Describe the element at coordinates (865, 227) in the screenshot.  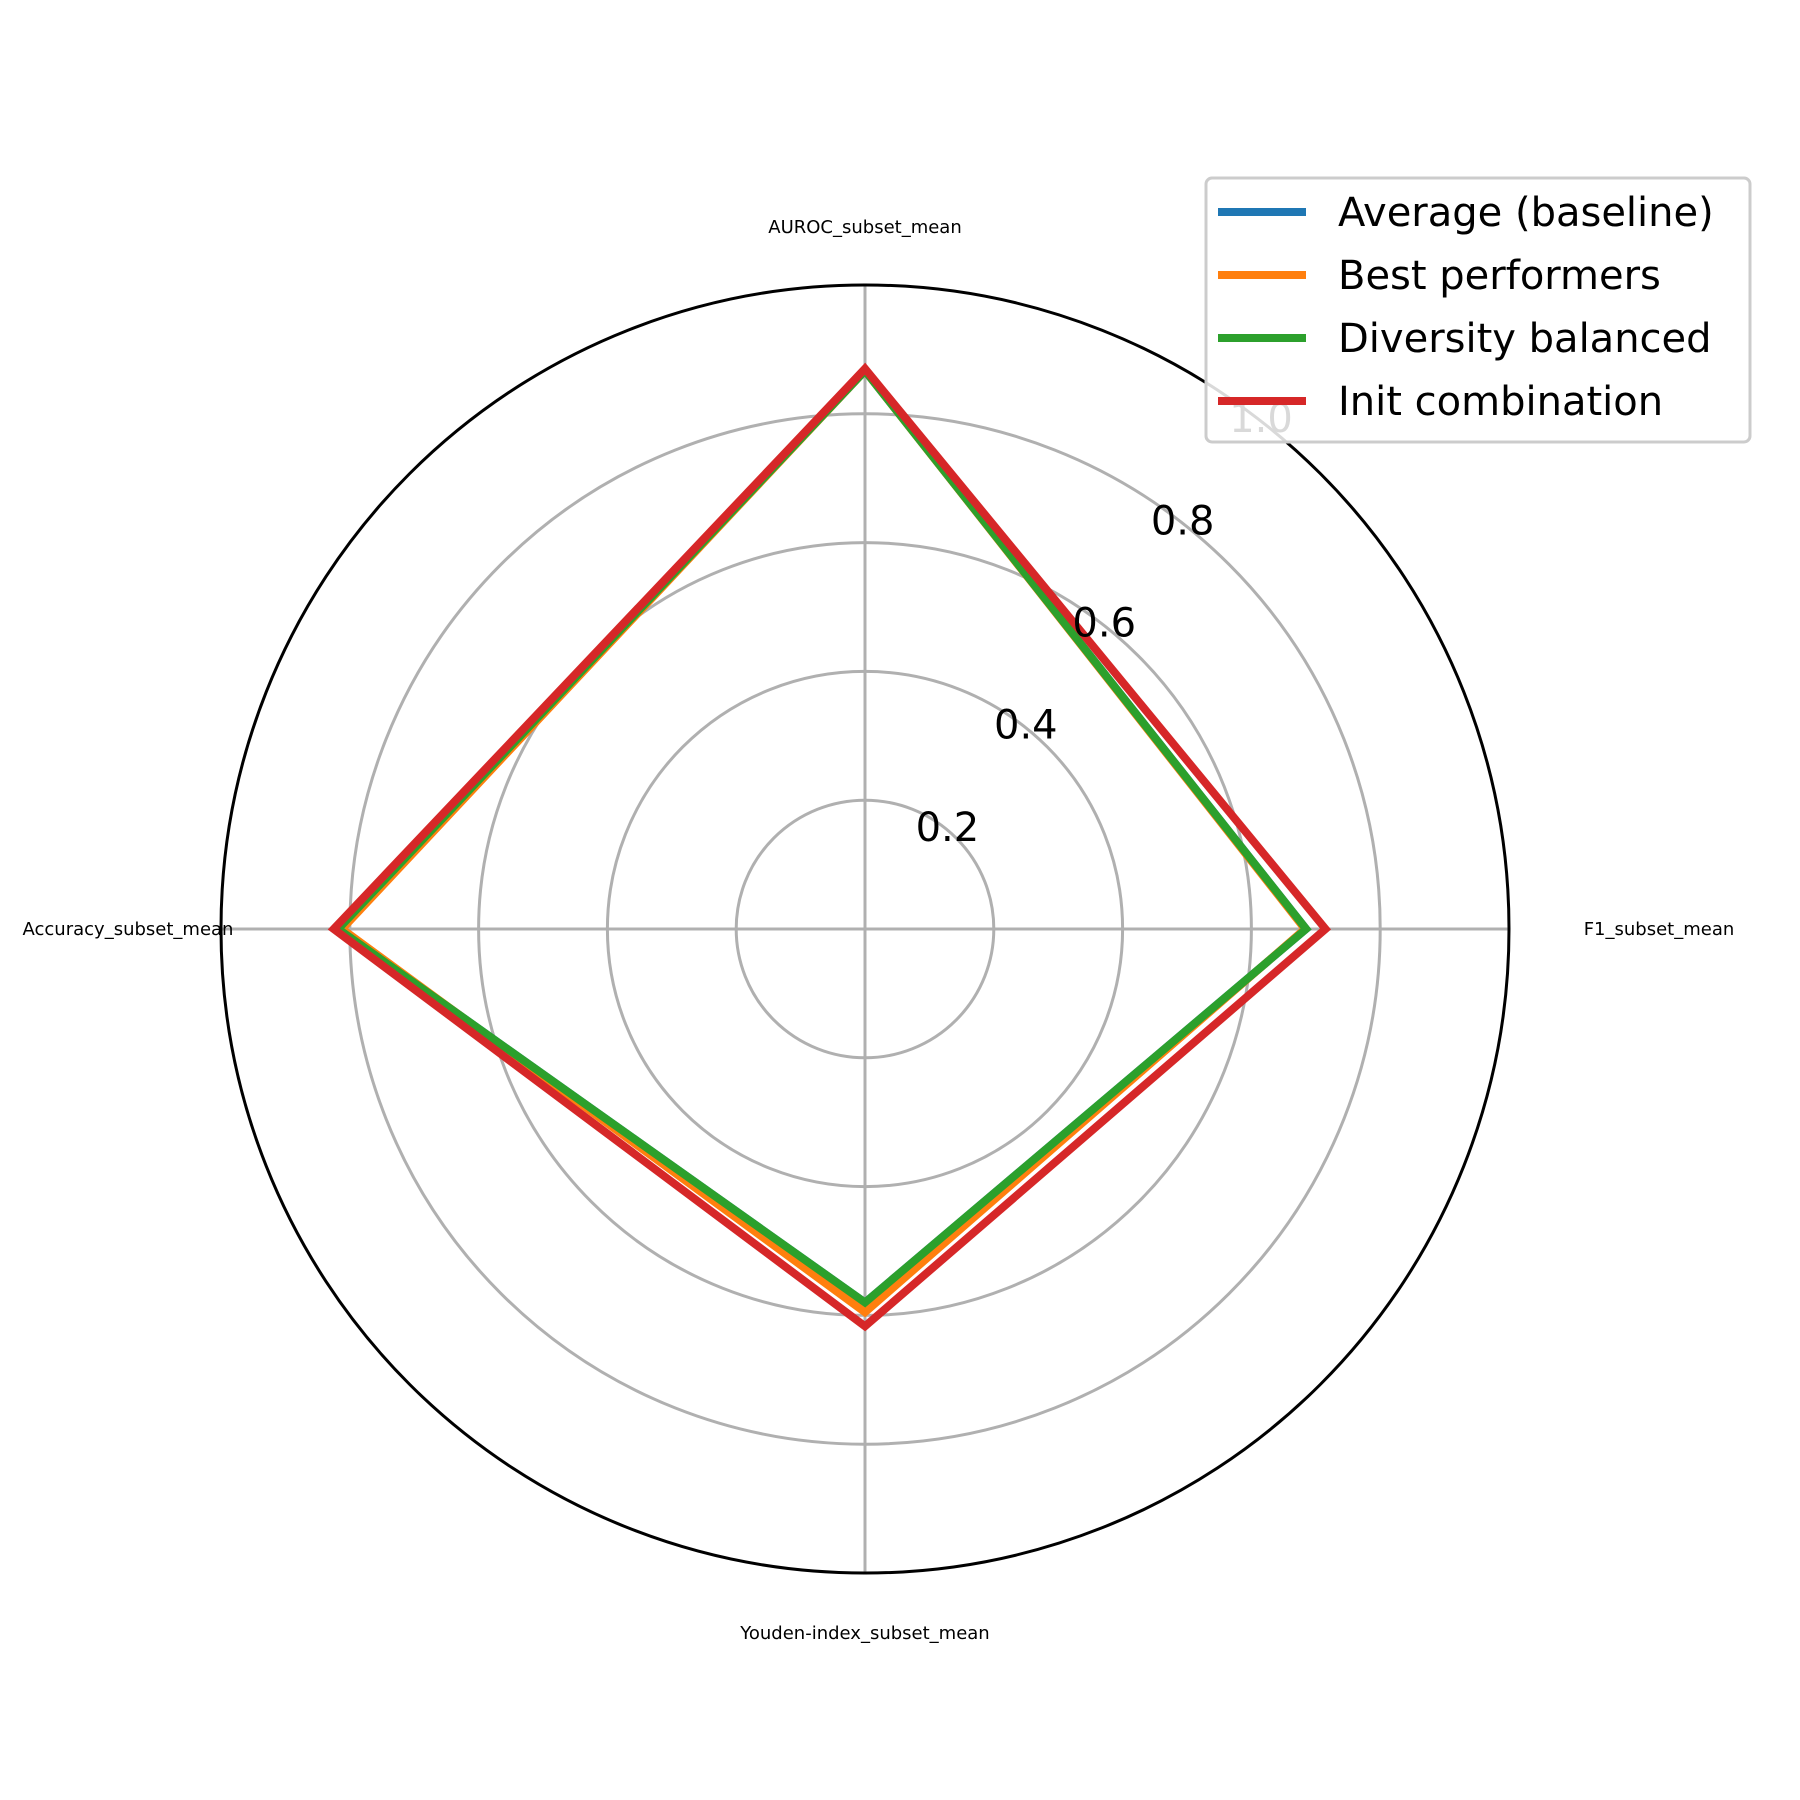
I see `axis-label-1: AUROC_subset_mean` at that location.